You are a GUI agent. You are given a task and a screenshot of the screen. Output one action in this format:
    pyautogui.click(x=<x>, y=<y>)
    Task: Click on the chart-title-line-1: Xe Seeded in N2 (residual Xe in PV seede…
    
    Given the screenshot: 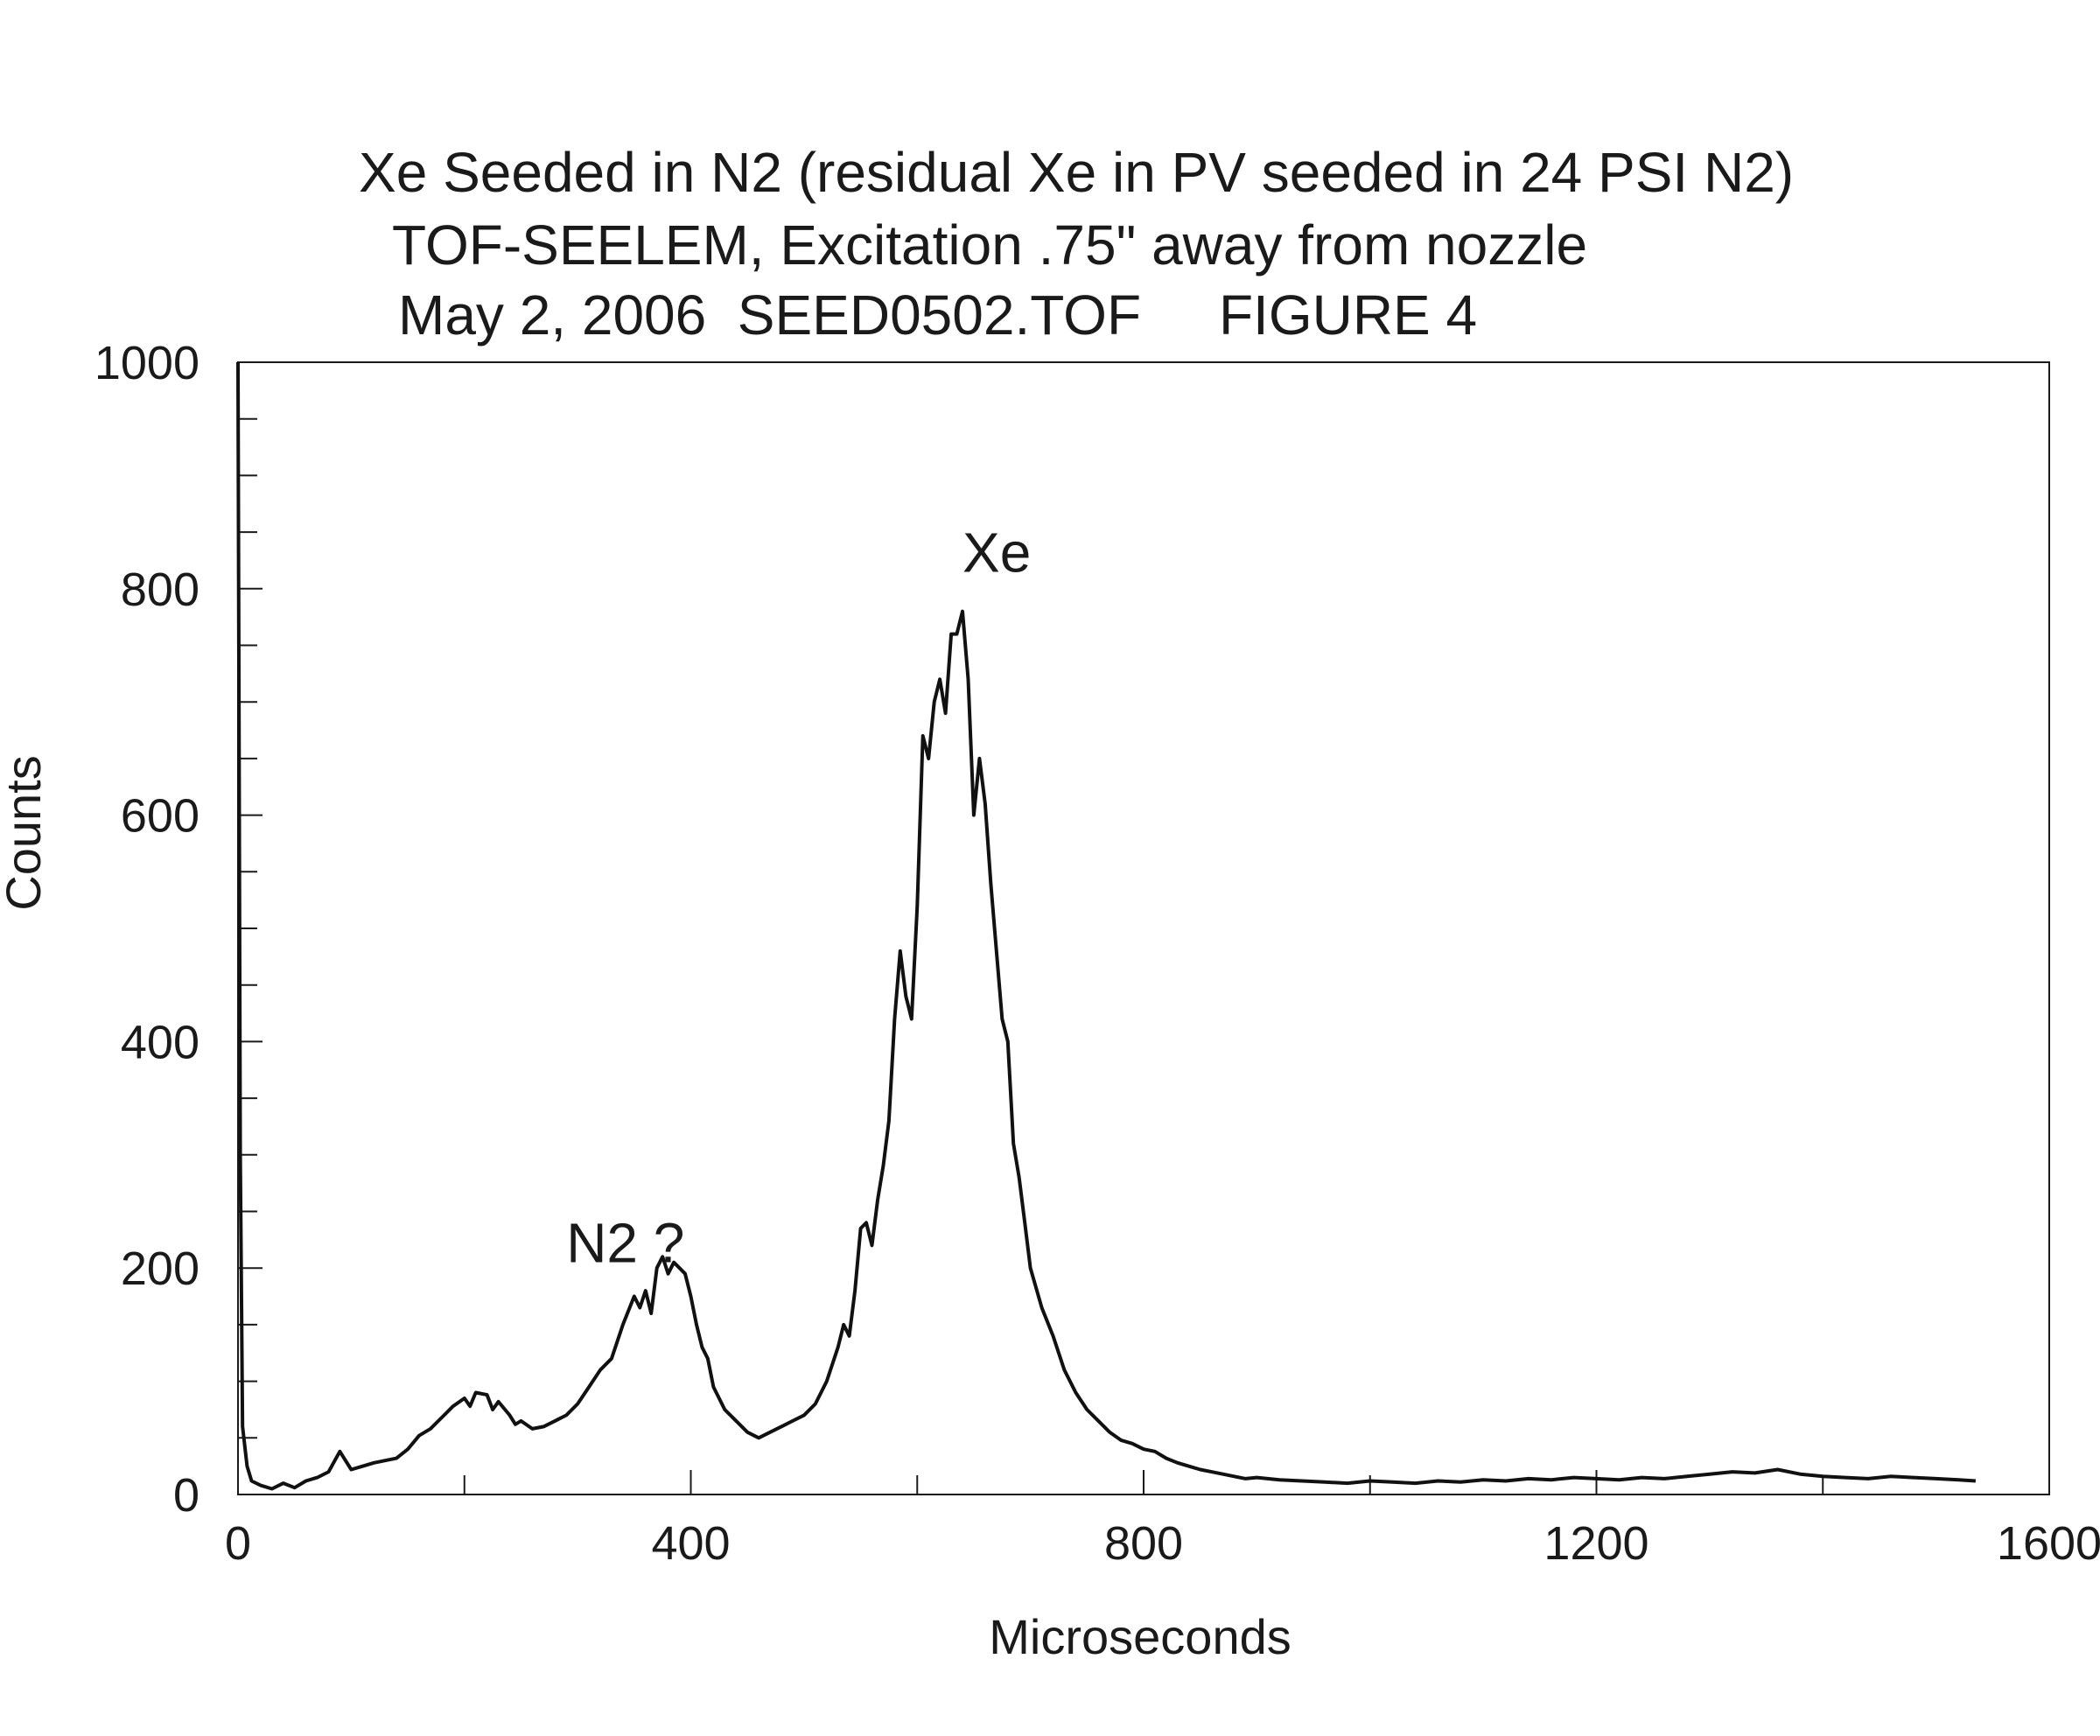 What is the action you would take?
    pyautogui.click(x=1077, y=172)
    